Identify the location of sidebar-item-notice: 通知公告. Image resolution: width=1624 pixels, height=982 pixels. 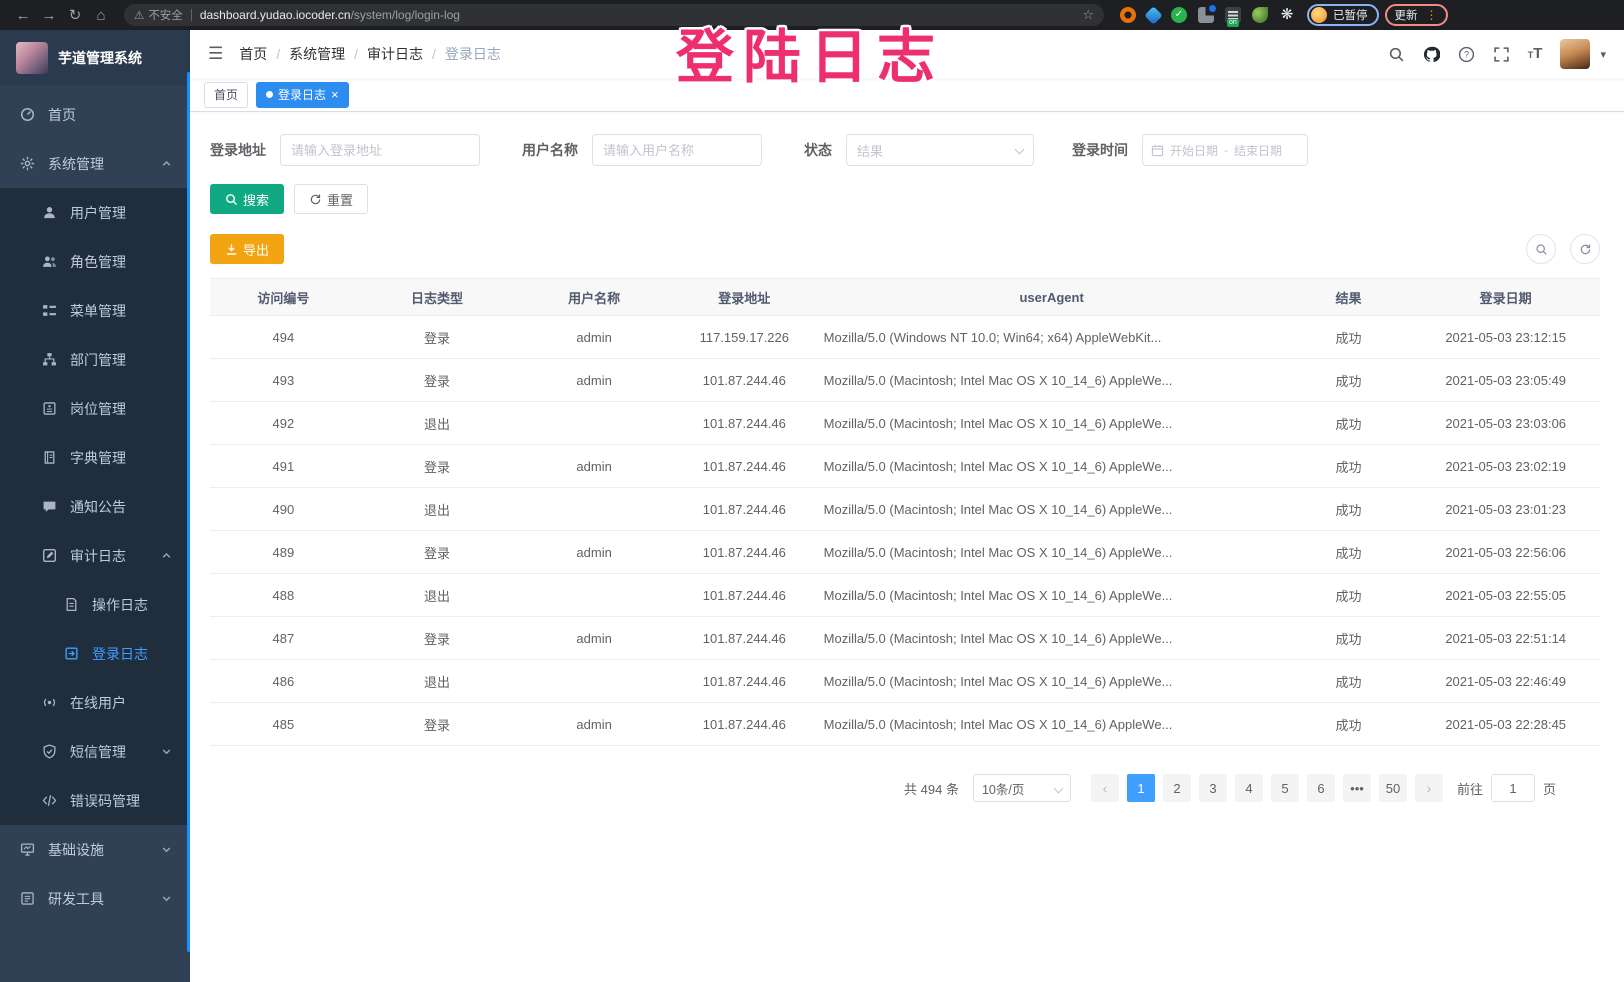
(95, 506).